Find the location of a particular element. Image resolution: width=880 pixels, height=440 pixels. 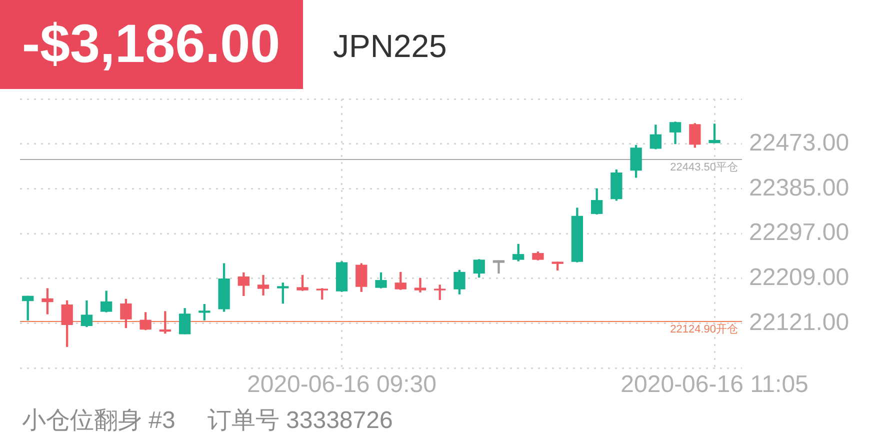

x-tick-label: 2020-06-16 09:30 is located at coordinates (342, 384).